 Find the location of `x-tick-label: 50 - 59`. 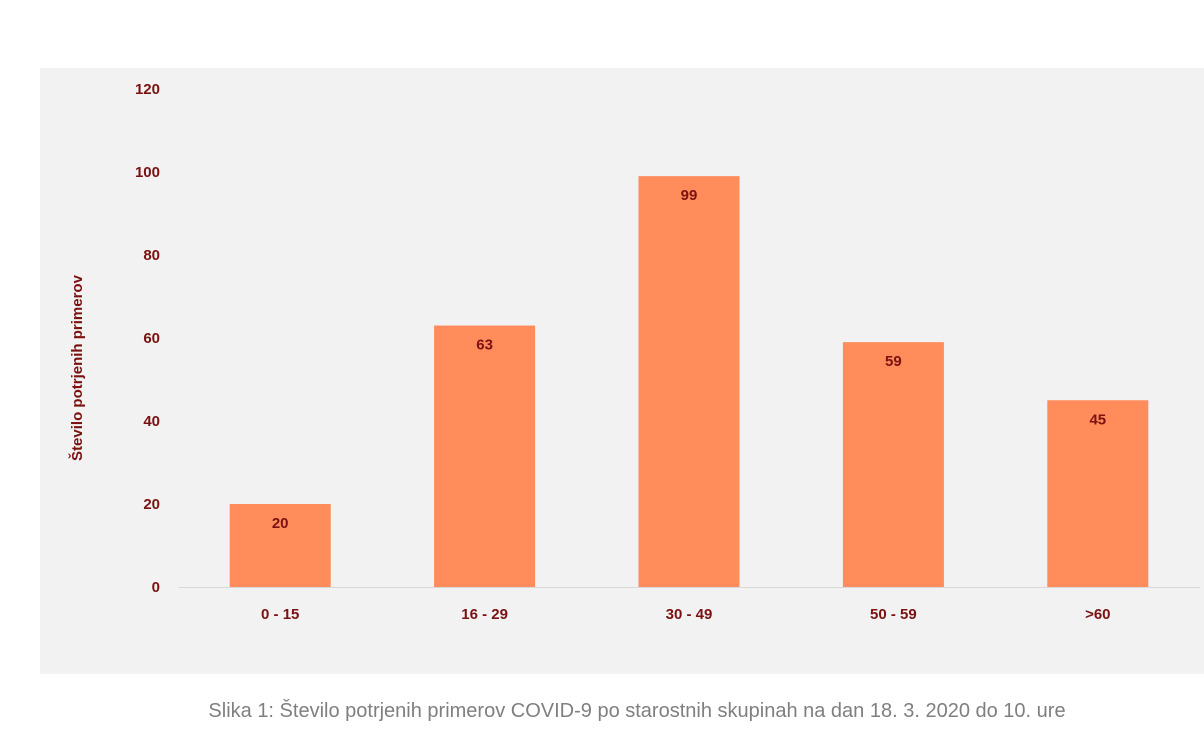

x-tick-label: 50 - 59 is located at coordinates (893, 614).